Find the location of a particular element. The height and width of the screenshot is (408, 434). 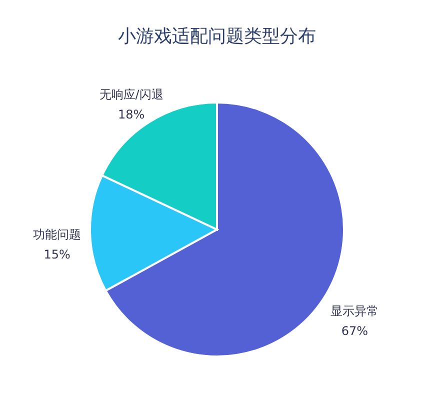

slice-label: 无响应/闪退 is located at coordinates (131, 94).